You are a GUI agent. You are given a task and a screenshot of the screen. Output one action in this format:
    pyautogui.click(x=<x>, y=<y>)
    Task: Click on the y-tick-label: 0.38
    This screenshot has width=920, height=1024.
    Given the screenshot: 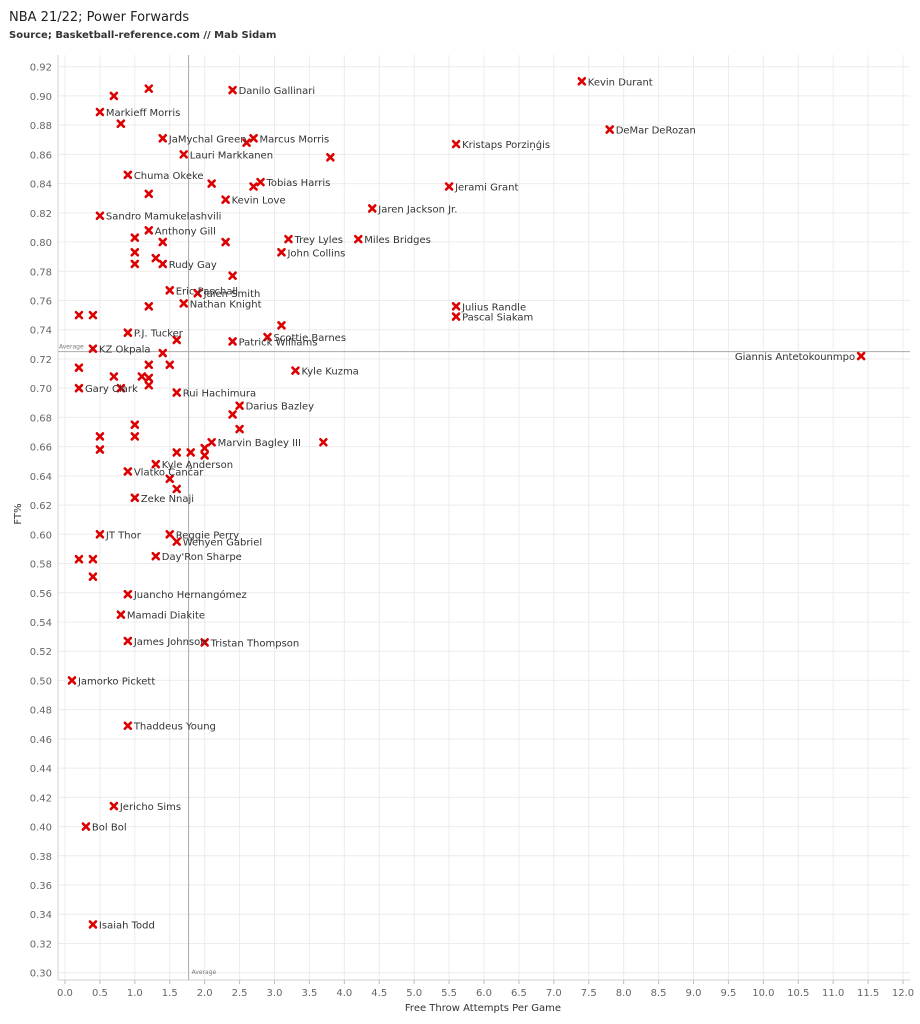 What is the action you would take?
    pyautogui.click(x=41, y=857)
    